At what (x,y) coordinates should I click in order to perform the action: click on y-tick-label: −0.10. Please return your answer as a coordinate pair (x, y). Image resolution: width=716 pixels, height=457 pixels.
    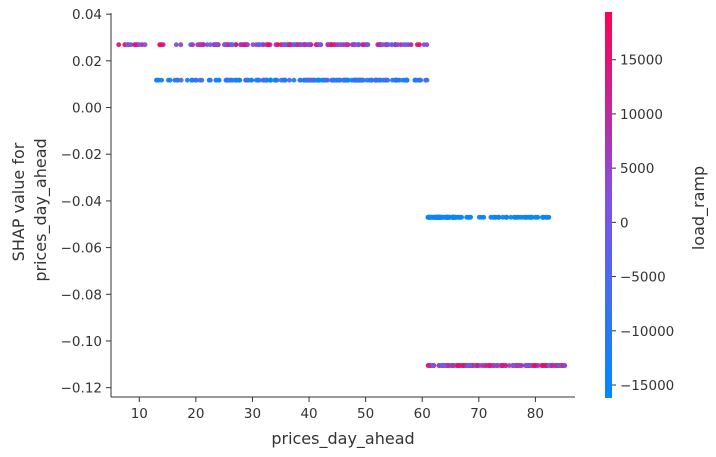
    Looking at the image, I should click on (81, 342).